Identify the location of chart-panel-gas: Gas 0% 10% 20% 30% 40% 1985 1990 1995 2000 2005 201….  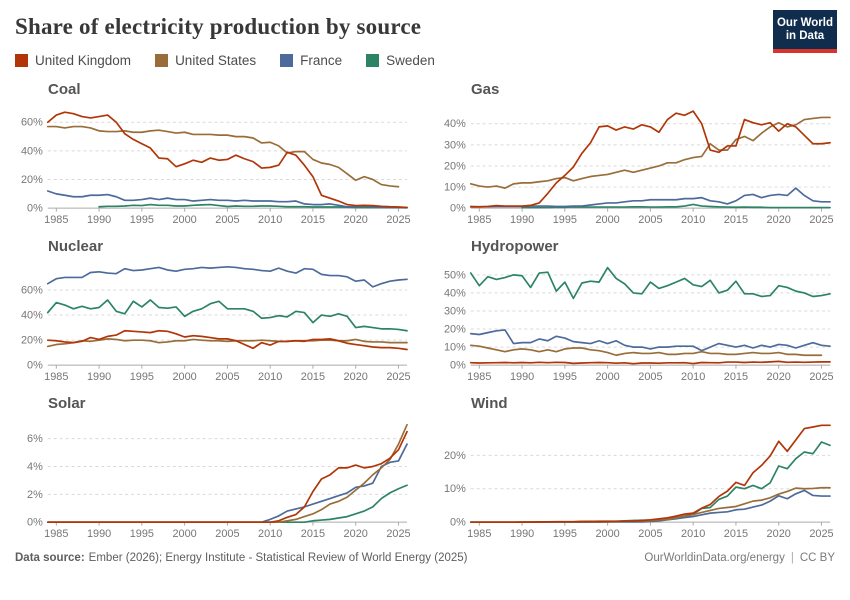
(636, 154).